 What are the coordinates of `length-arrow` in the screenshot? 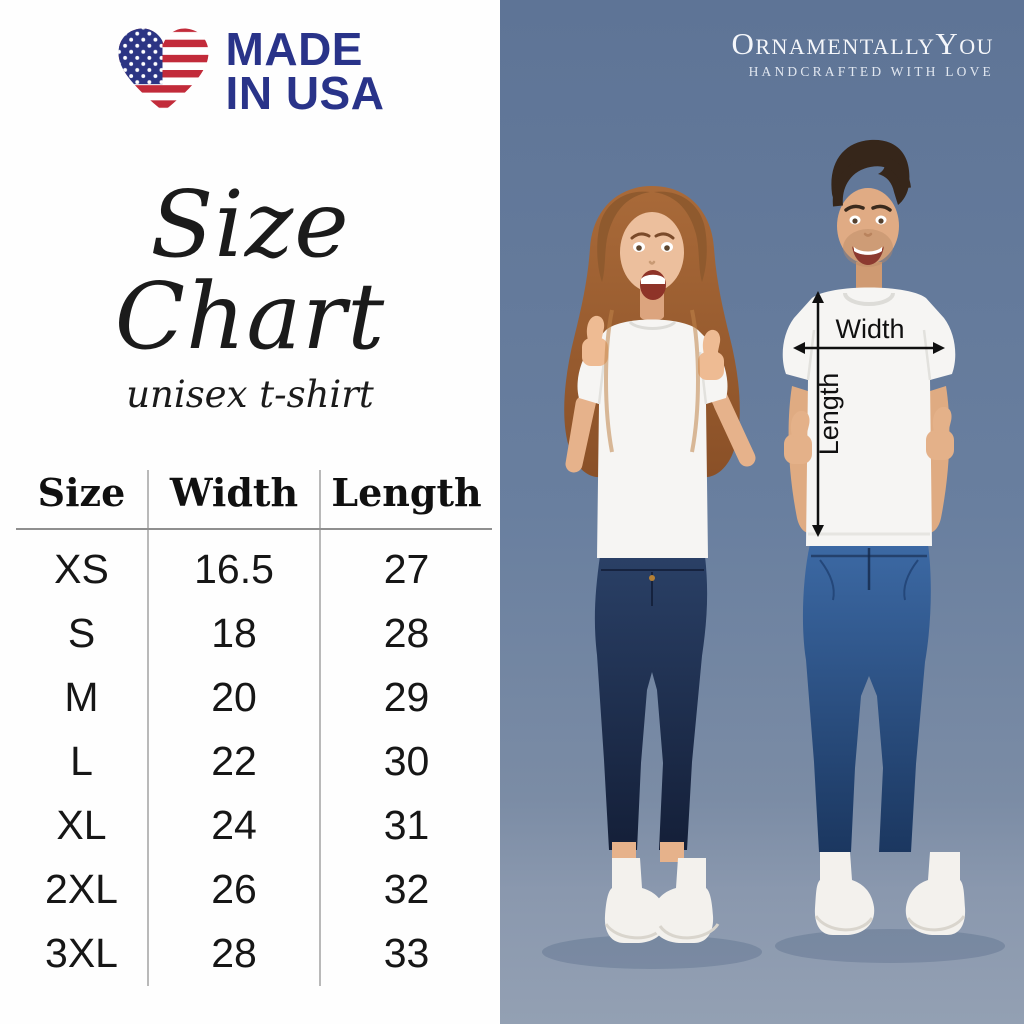 It's located at (818, 414).